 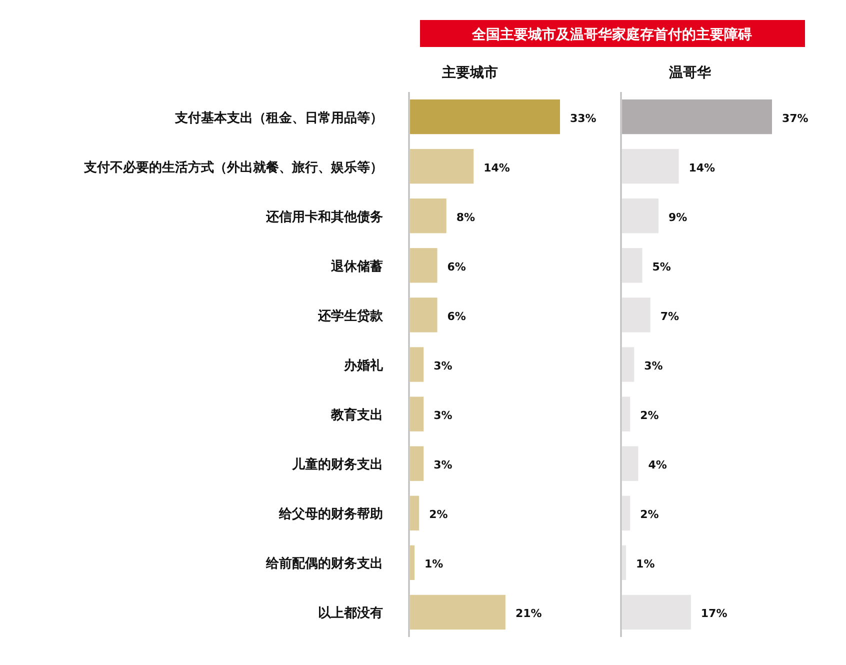 I want to click on y-tick-label: 支付不必要的生活方式（外出就餐、旅行、娱乐等）, so click(x=233, y=167).